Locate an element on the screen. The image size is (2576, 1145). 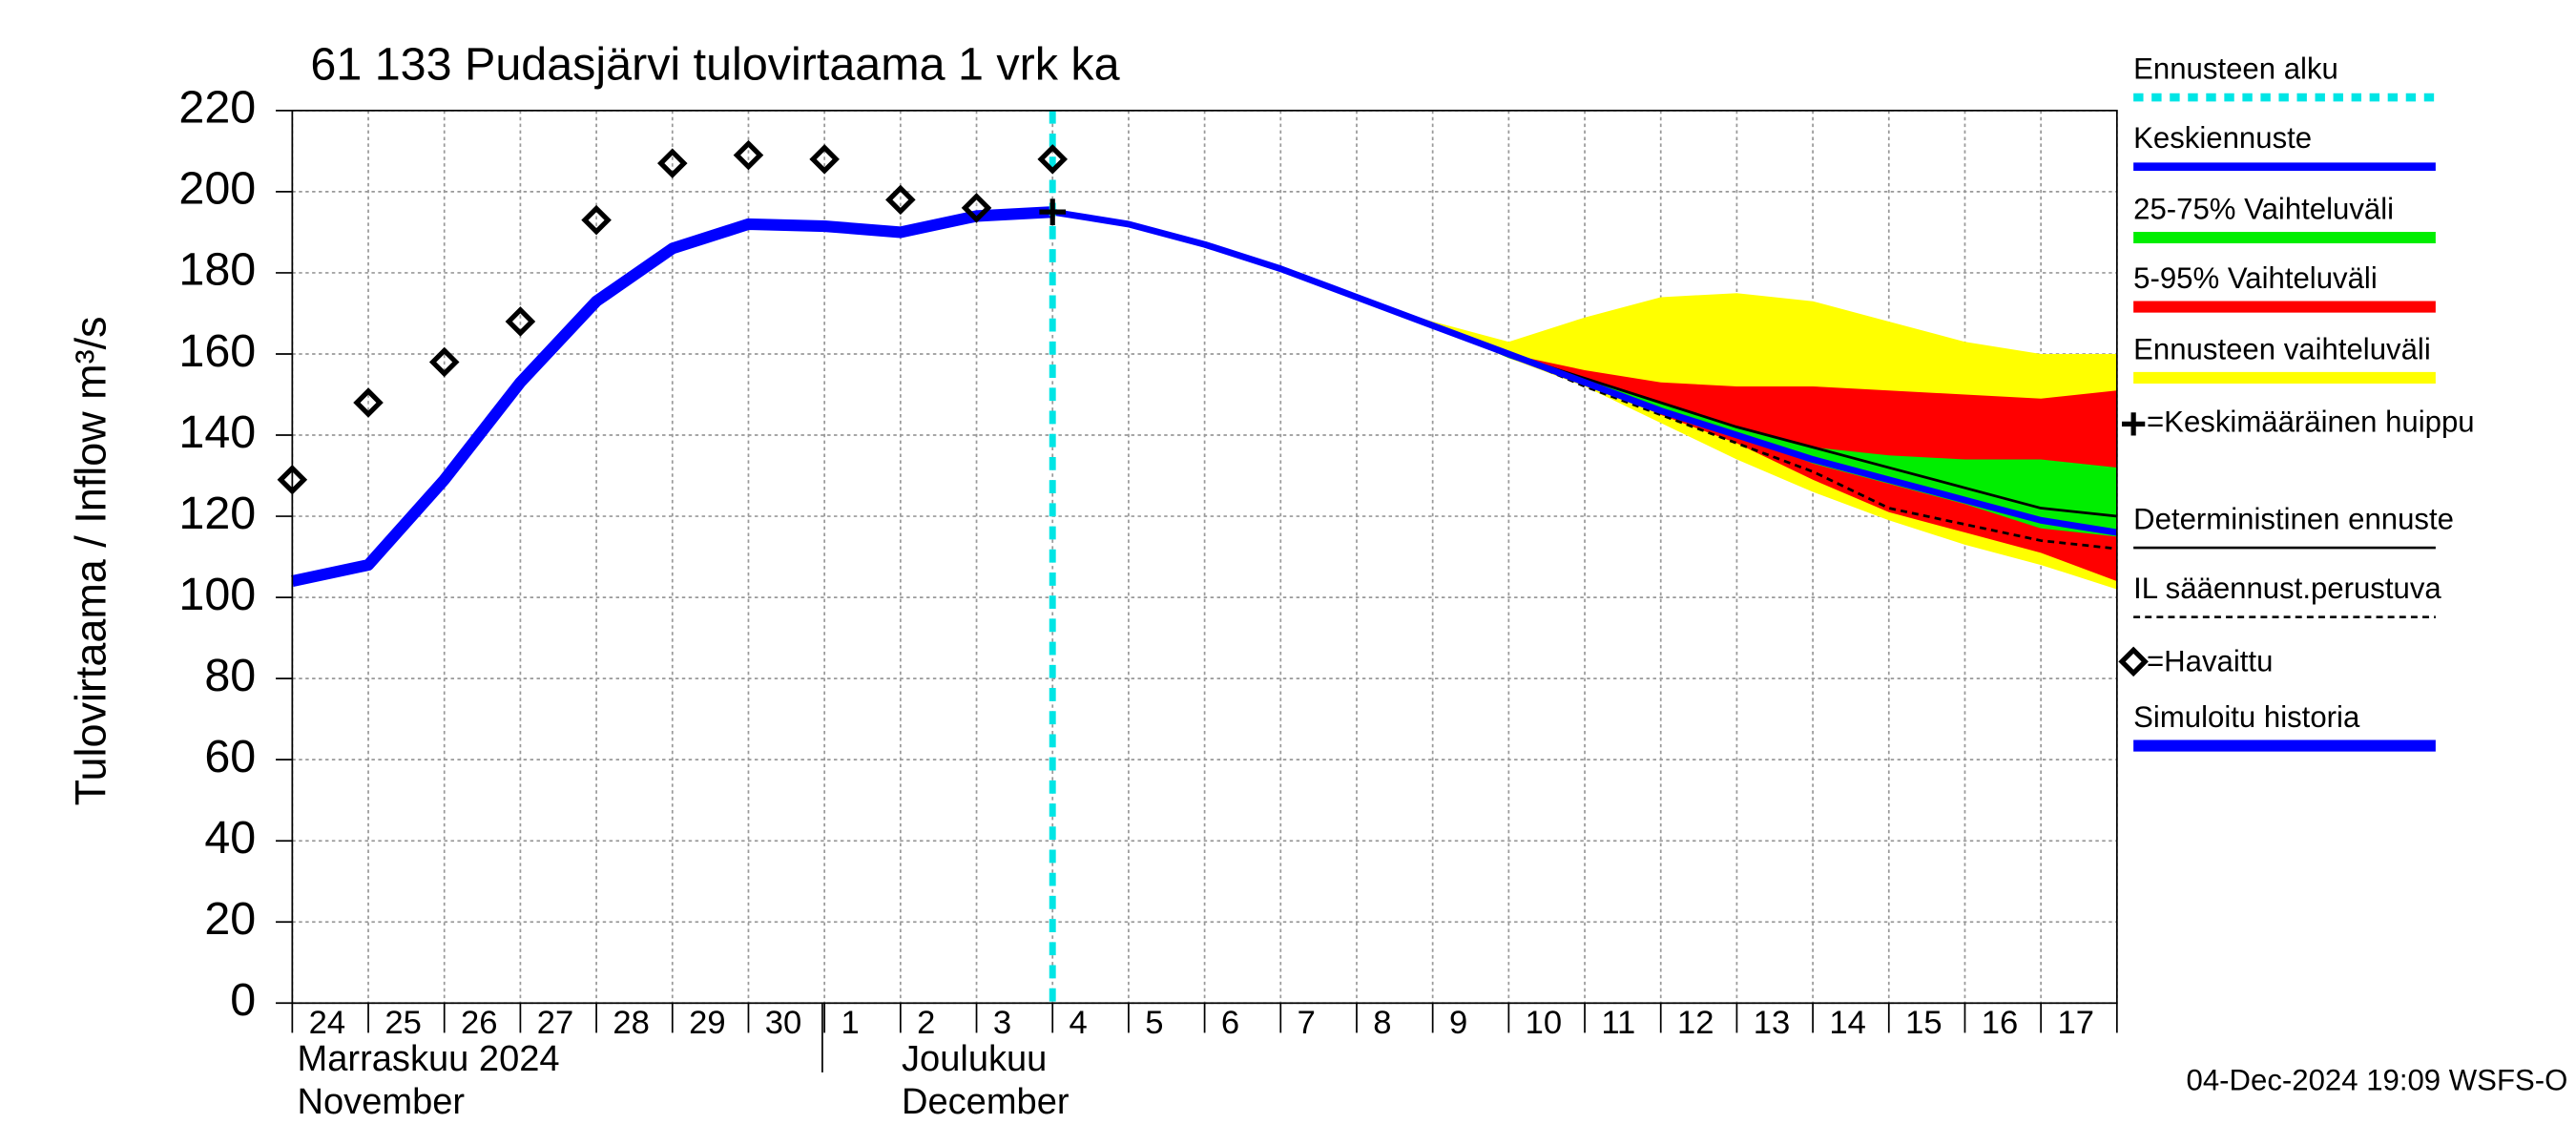
legend-label: 5-95% Vaihteluväli is located at coordinates (2255, 278).